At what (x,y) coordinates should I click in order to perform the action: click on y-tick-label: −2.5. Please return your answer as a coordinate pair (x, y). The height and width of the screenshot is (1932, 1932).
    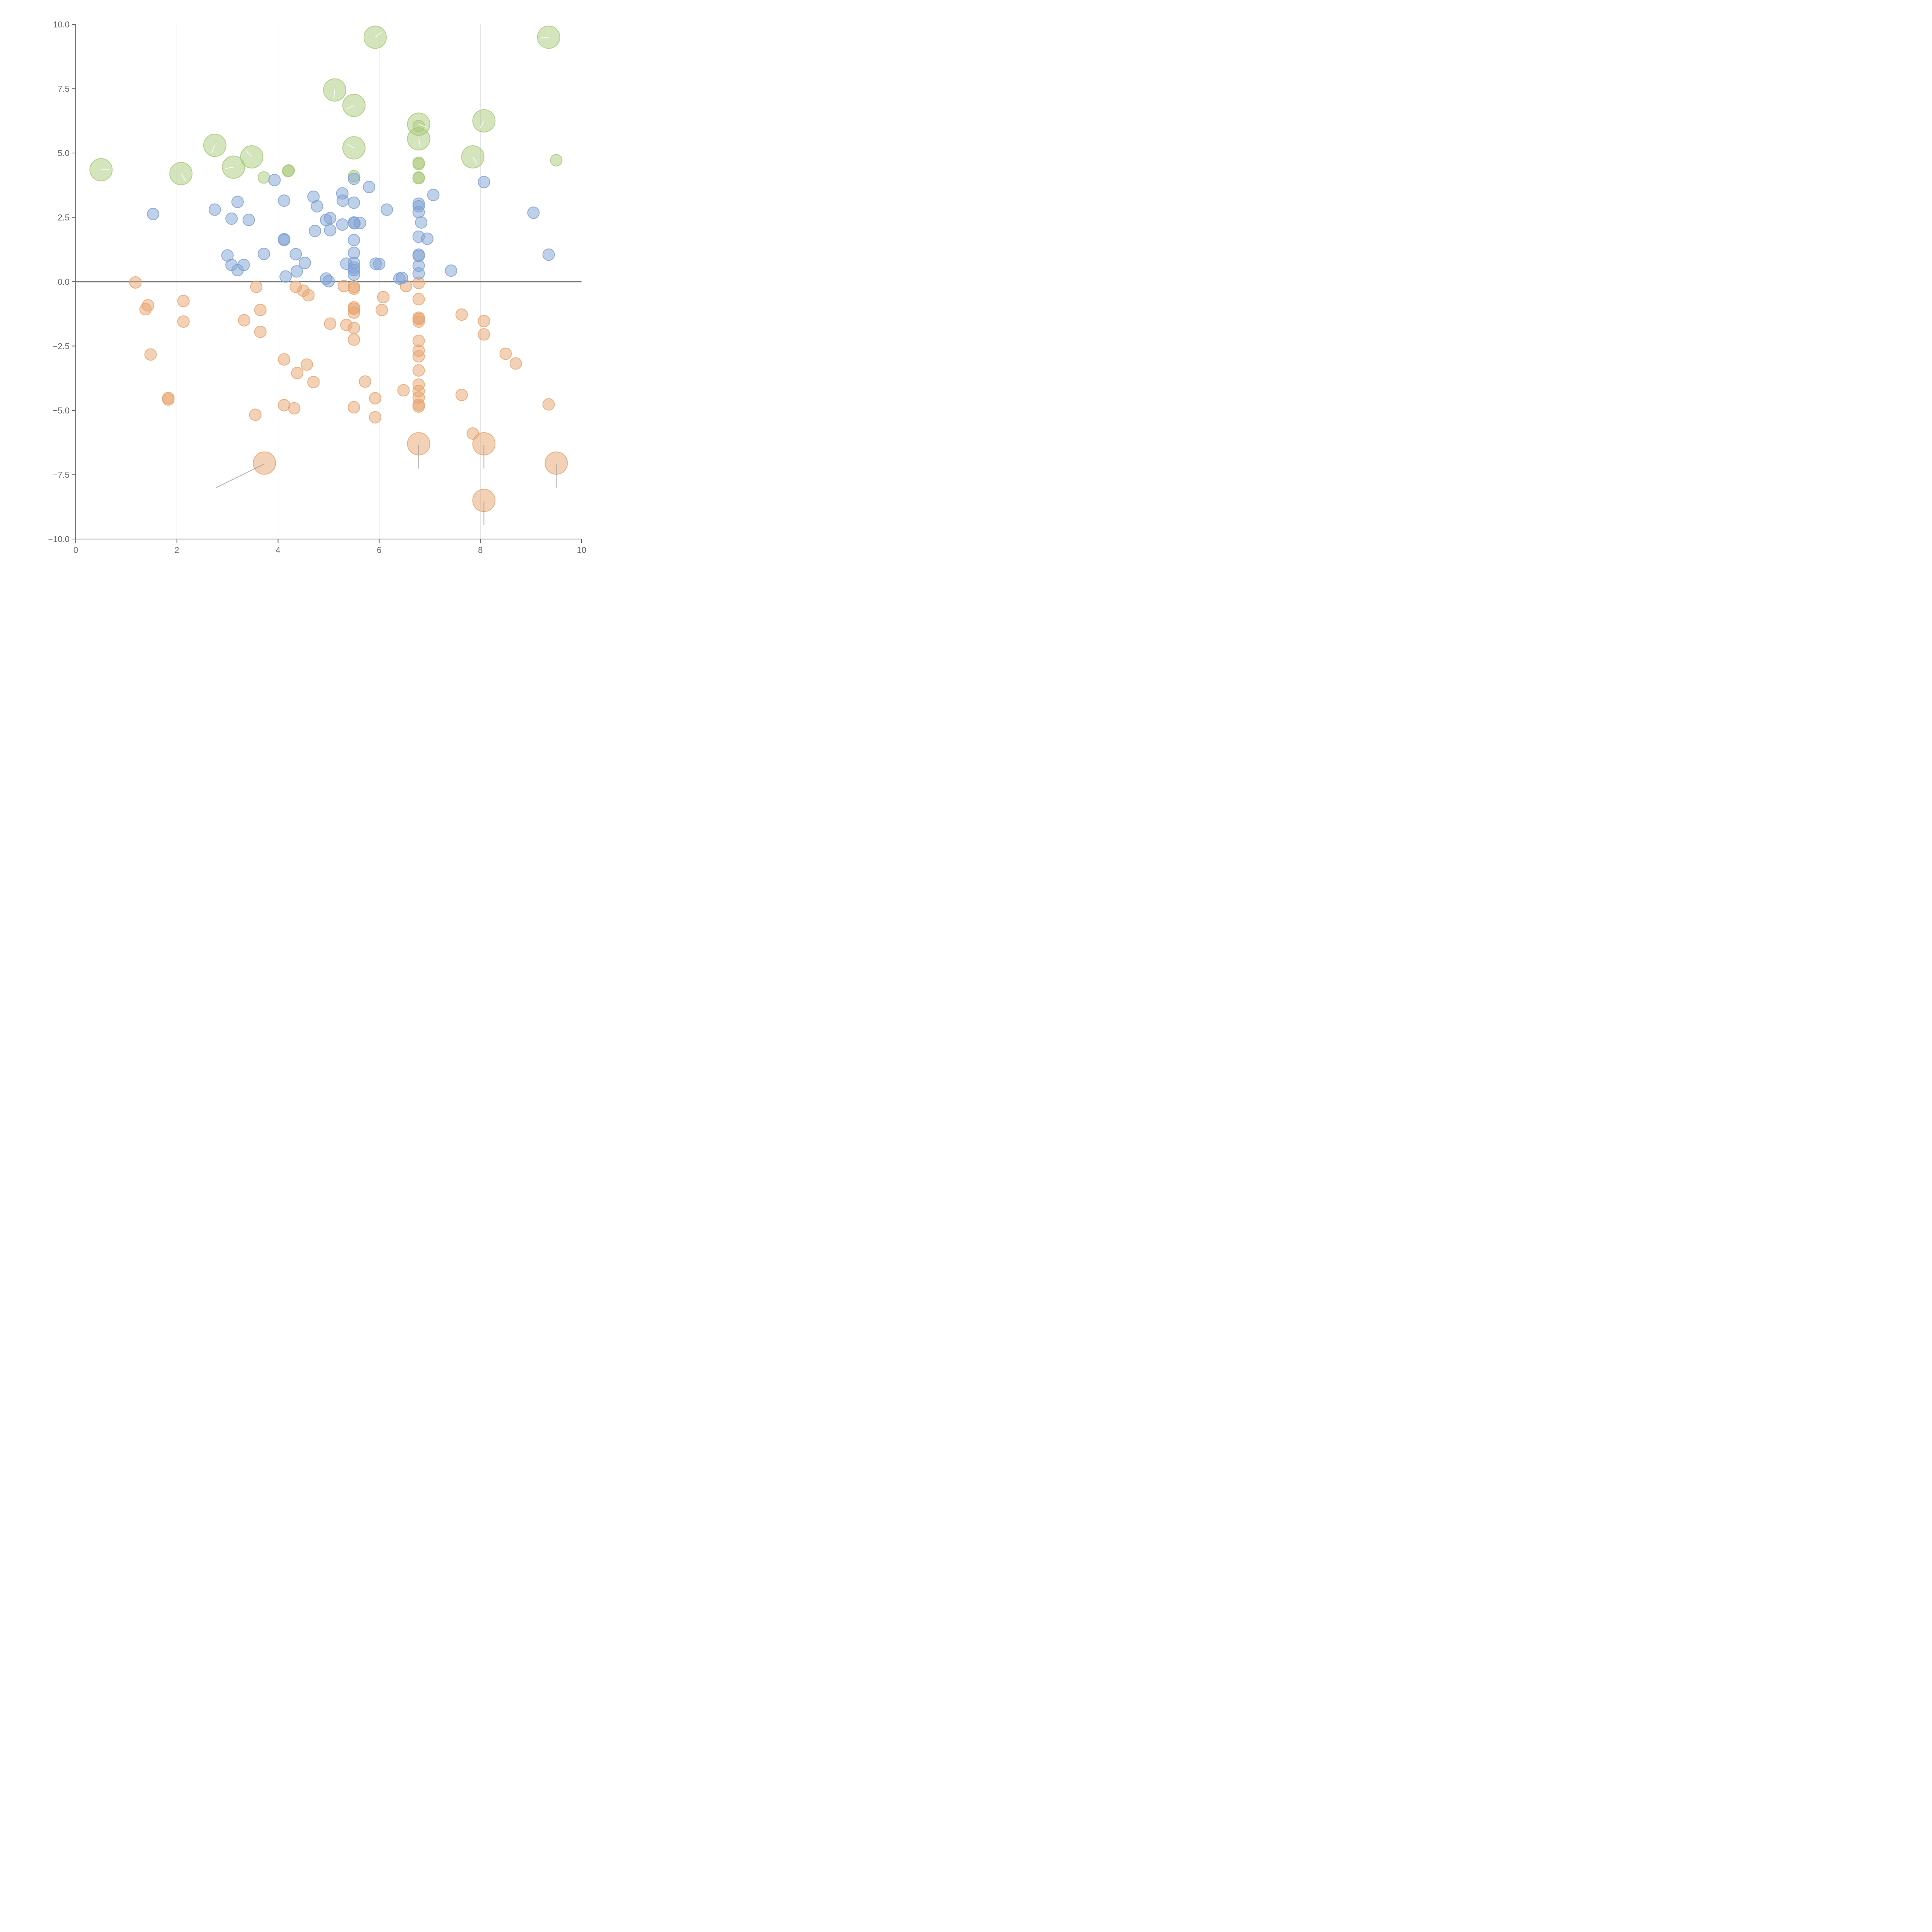
    Looking at the image, I should click on (62, 346).